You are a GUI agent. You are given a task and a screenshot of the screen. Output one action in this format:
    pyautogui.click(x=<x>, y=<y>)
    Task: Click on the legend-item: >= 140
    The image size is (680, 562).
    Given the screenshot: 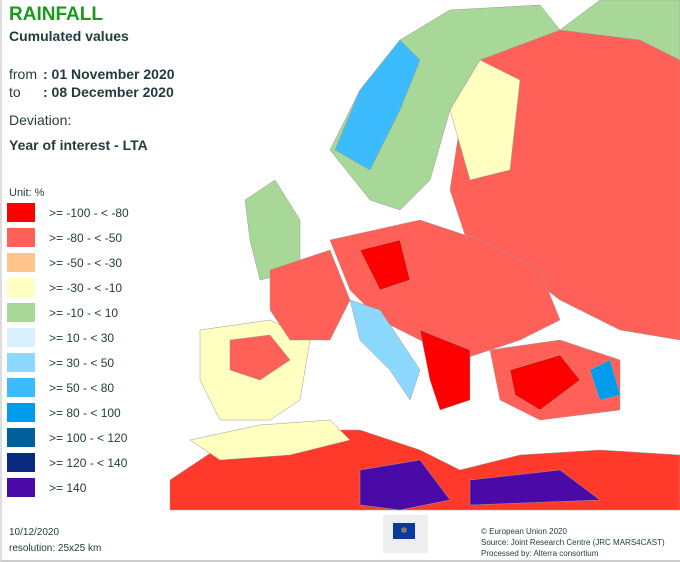 What is the action you would take?
    pyautogui.click(x=46, y=487)
    